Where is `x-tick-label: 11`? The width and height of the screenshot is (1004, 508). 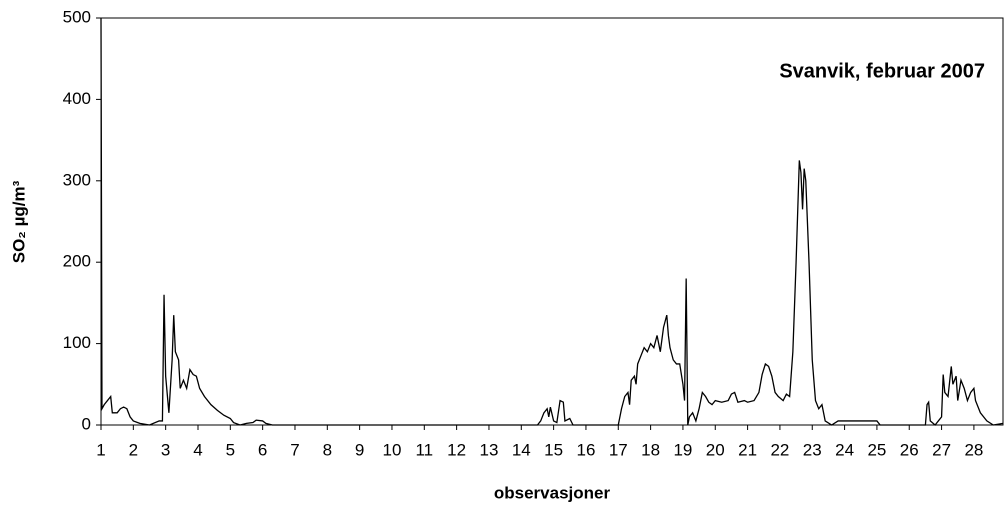 x-tick-label: 11 is located at coordinates (424, 449).